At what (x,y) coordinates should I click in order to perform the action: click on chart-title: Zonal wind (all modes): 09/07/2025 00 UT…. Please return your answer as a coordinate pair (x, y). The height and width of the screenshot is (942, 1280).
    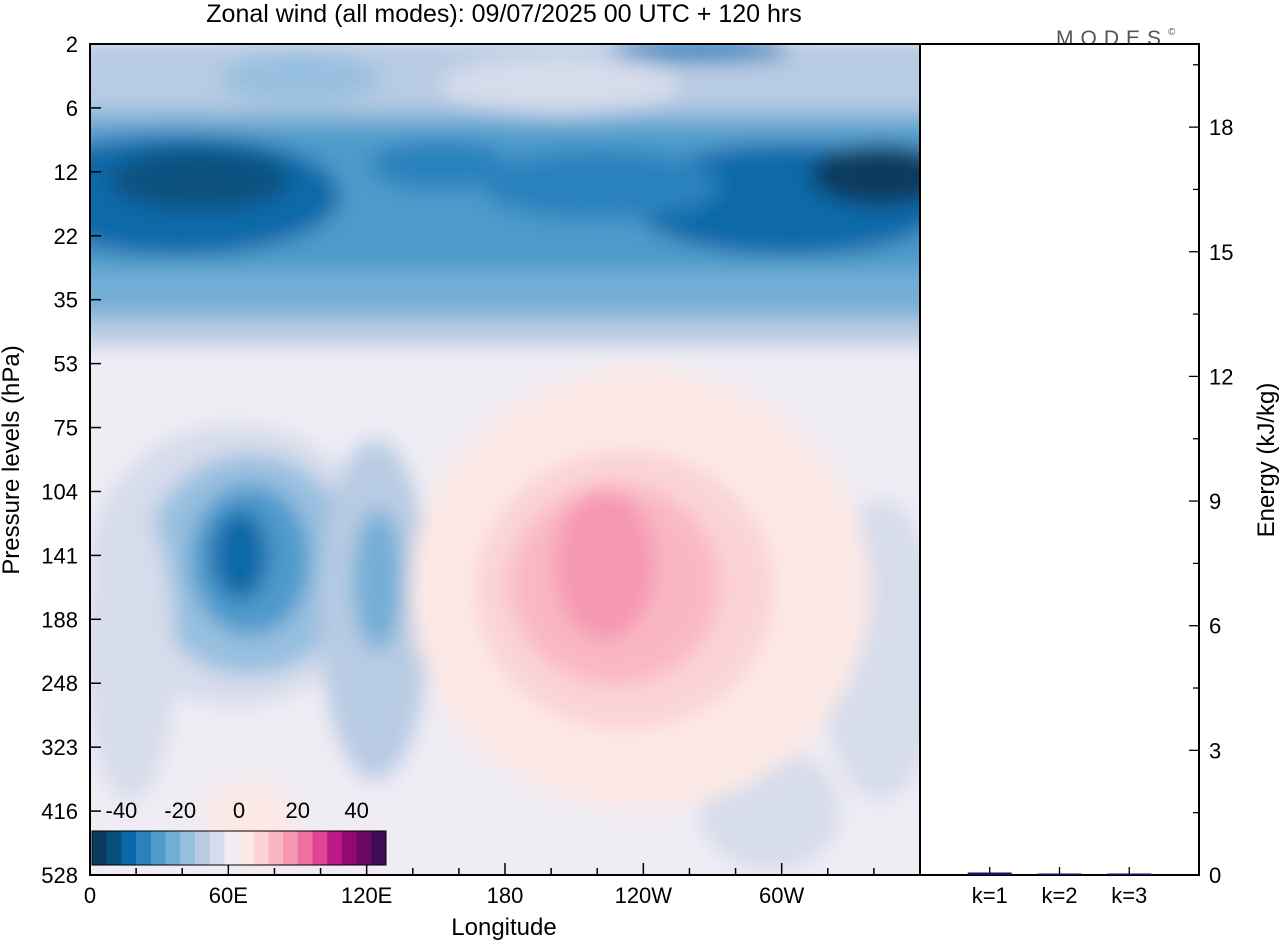
    Looking at the image, I should click on (503, 14).